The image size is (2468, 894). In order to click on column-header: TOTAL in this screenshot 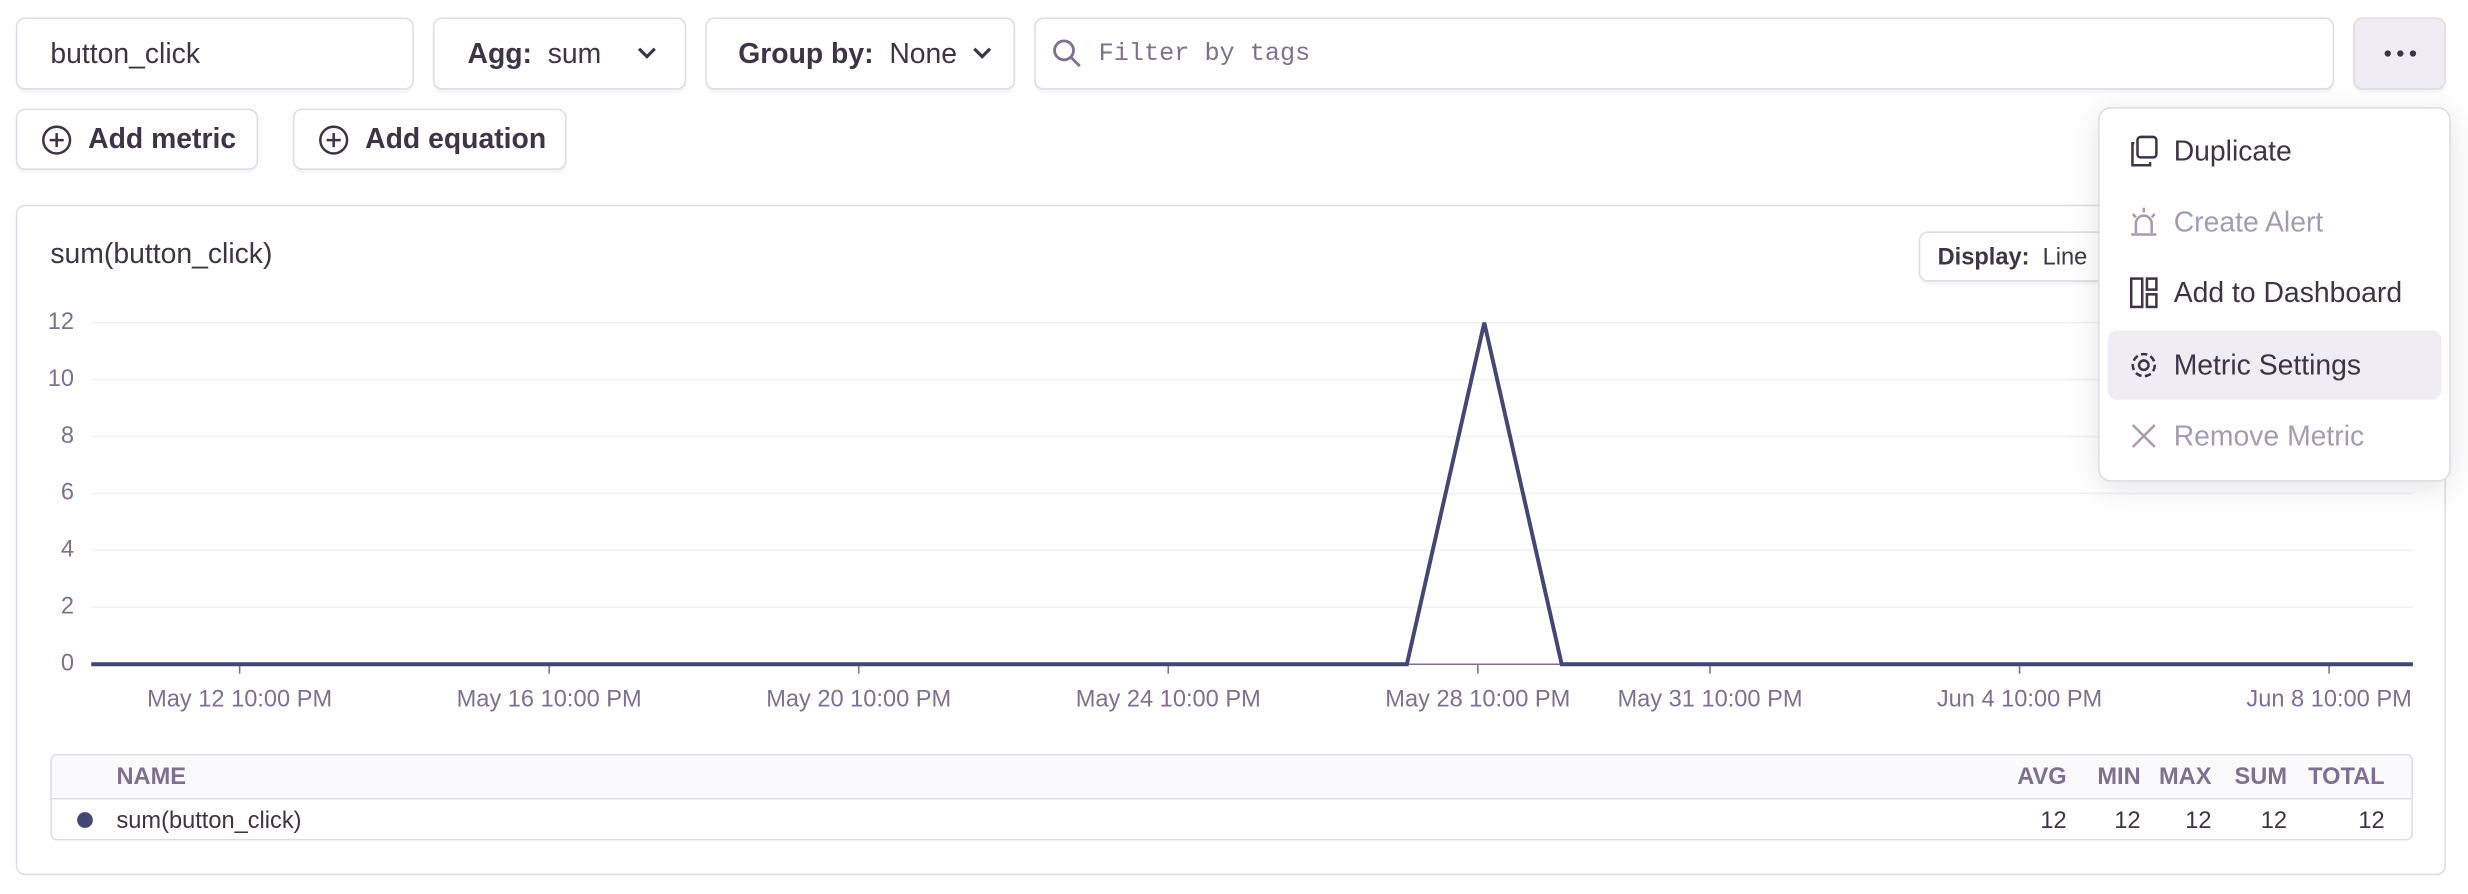, I will do `click(2346, 777)`.